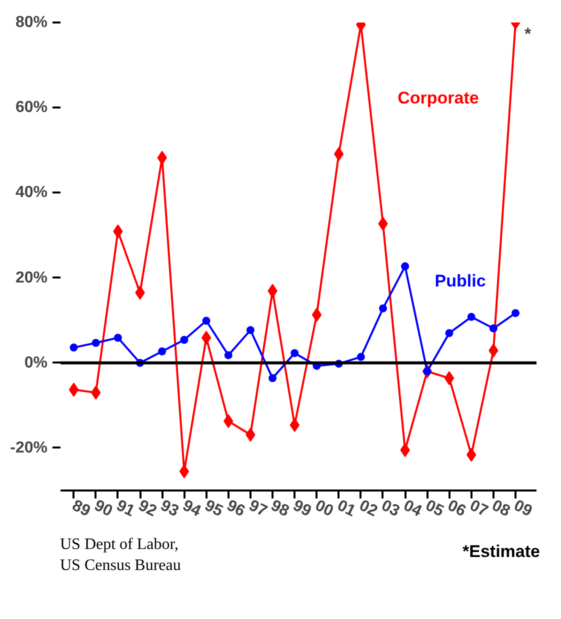 The width and height of the screenshot is (561, 619). What do you see at coordinates (528, 34) in the screenshot?
I see `annotation: *` at bounding box center [528, 34].